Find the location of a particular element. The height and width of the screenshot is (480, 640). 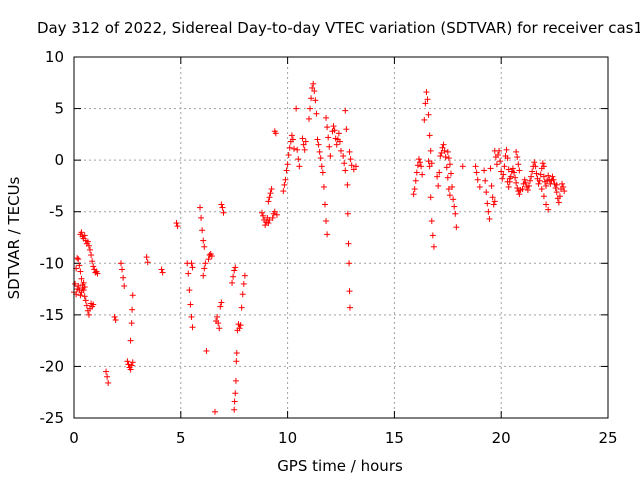

y-tick-label: -10 is located at coordinates (52, 263).